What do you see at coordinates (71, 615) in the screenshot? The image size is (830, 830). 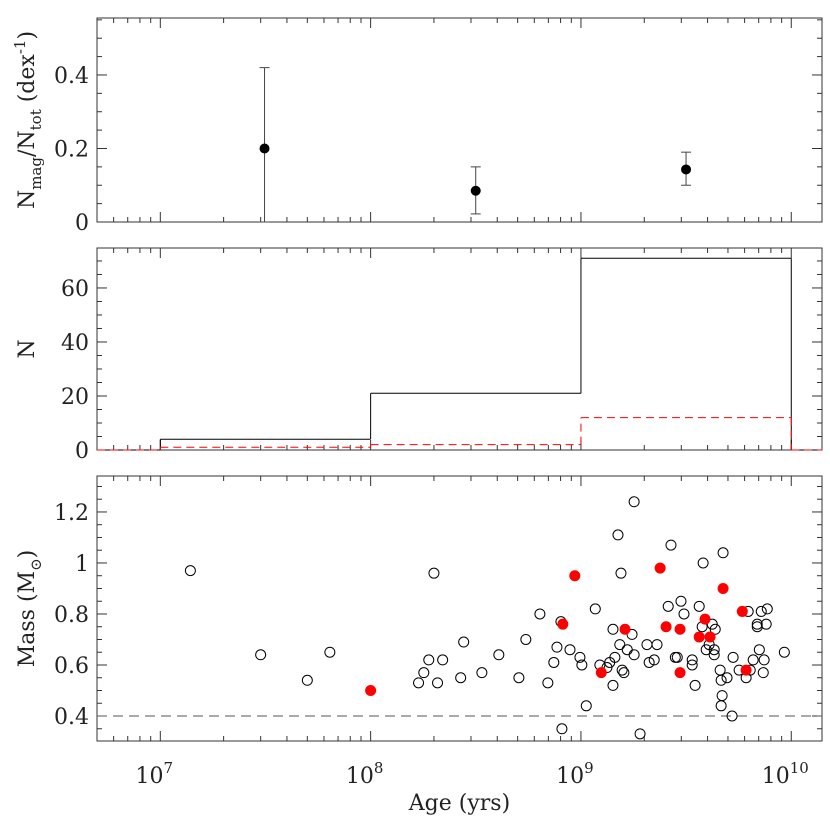 I see `y-tick-label: 0.8` at bounding box center [71, 615].